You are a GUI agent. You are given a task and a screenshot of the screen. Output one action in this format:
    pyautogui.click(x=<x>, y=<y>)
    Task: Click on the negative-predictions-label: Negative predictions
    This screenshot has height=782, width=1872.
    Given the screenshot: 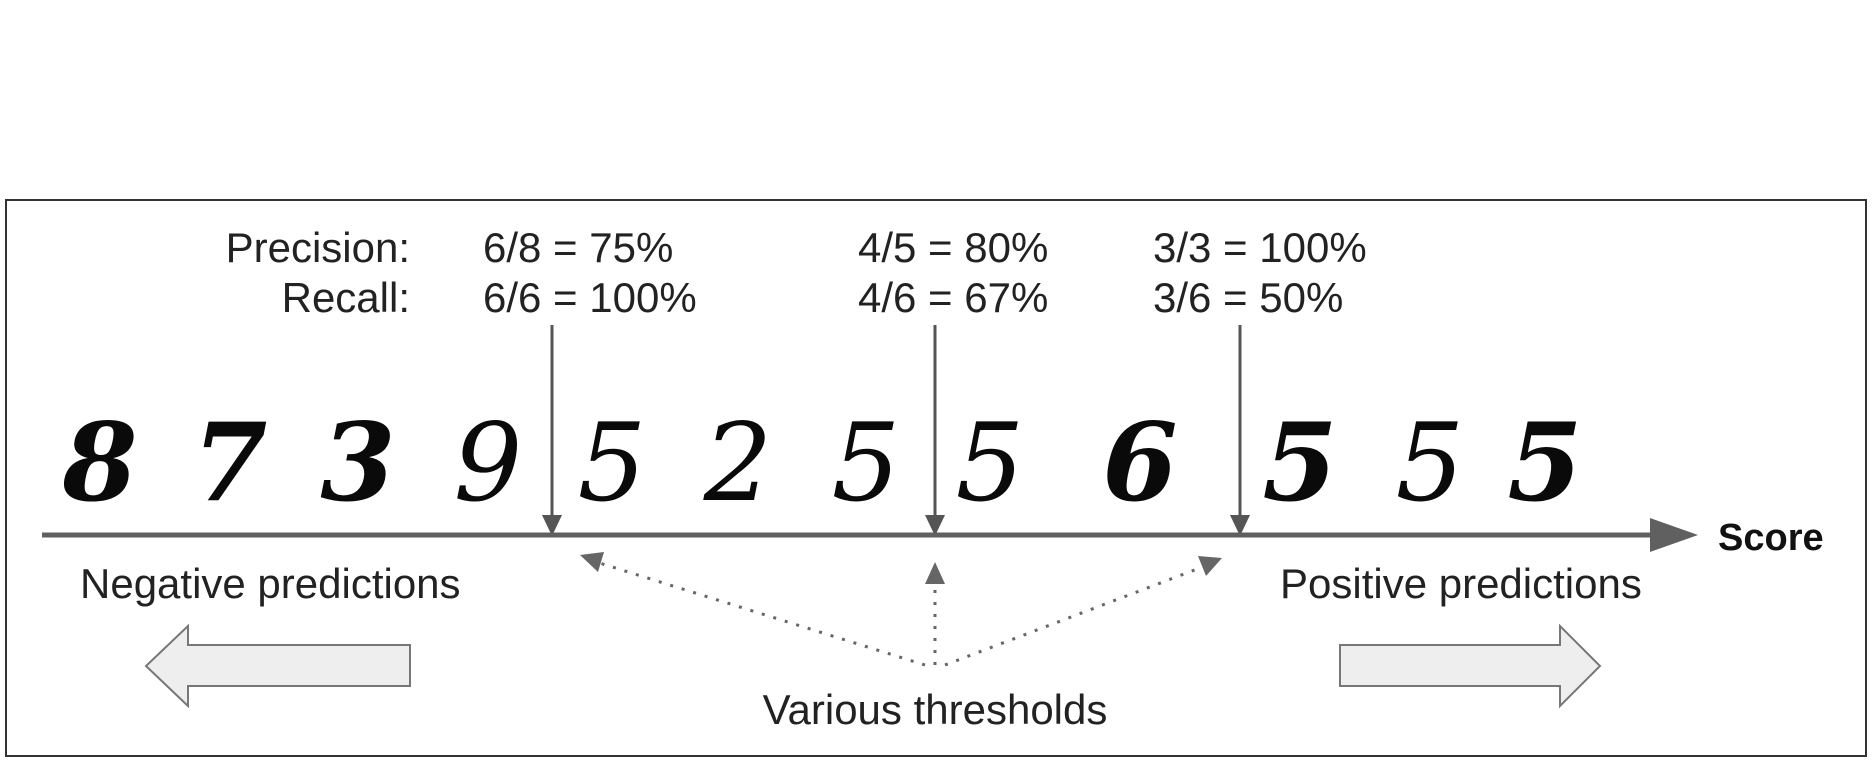 What is the action you would take?
    pyautogui.click(x=270, y=583)
    